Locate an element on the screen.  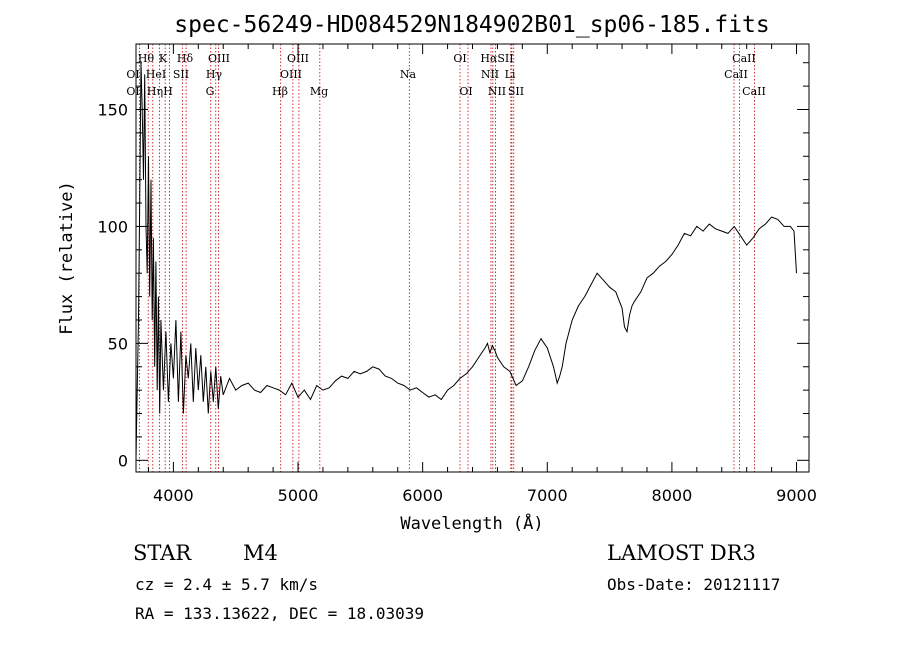
line-label-r0-4: OIII is located at coordinates (298, 58).